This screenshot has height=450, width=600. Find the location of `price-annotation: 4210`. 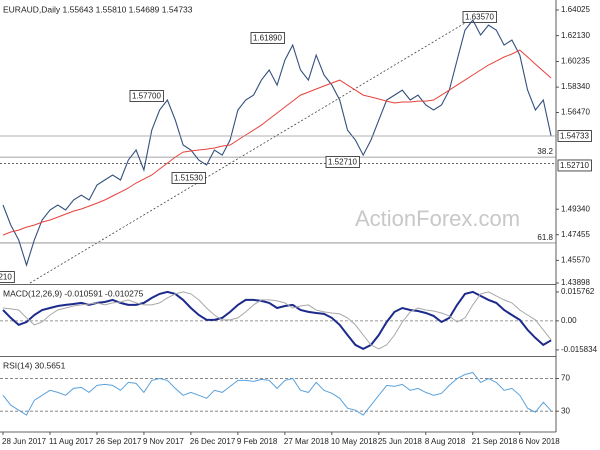

price-annotation: 4210 is located at coordinates (6, 277).